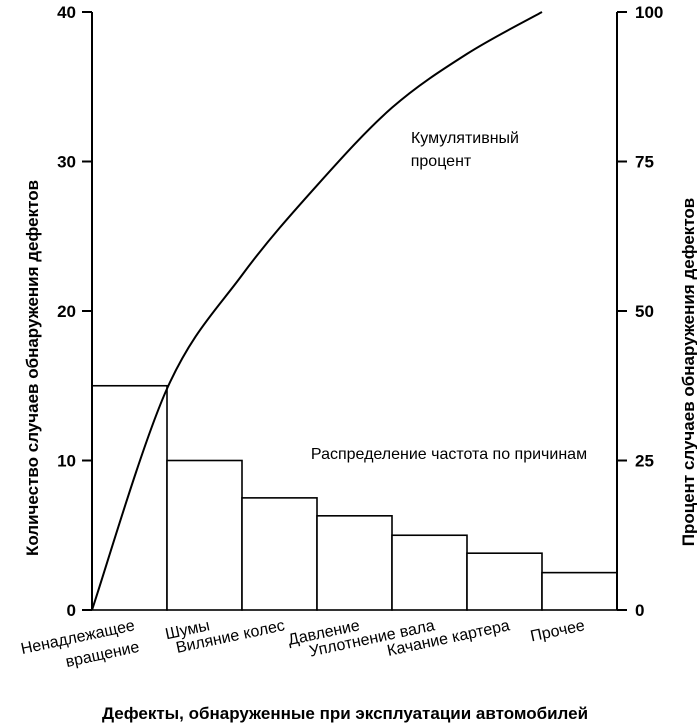  What do you see at coordinates (649, 12) in the screenshot?
I see `right-tick-label-4: 100` at bounding box center [649, 12].